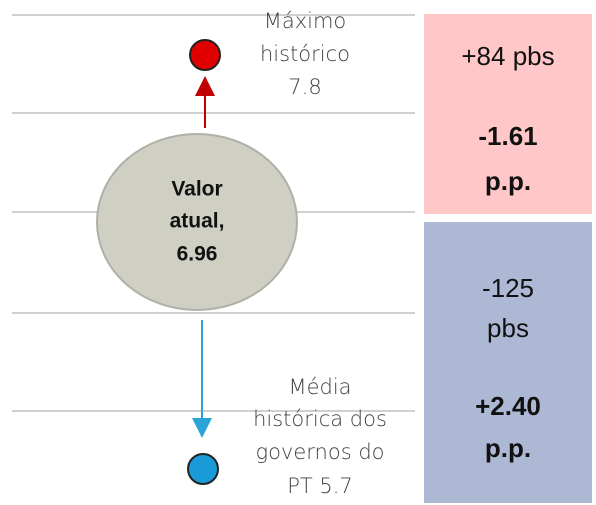 Image resolution: width=596 pixels, height=505 pixels. Describe the element at coordinates (508, 328) in the screenshot. I see `lower-box-text: pbs` at that location.